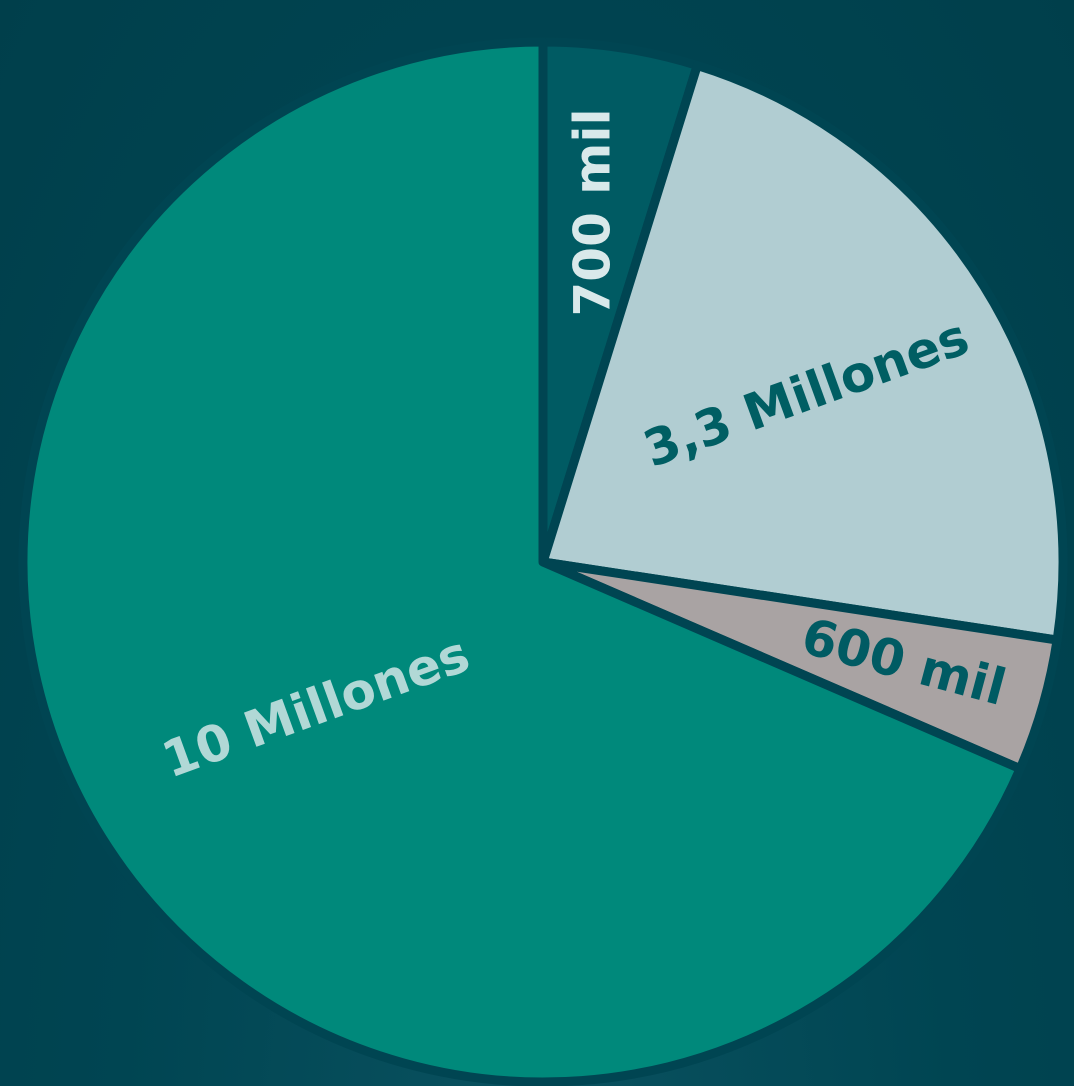 This screenshot has height=1086, width=1074. What do you see at coordinates (593, 212) in the screenshot?
I see `slice-label-1: 700 mil` at bounding box center [593, 212].